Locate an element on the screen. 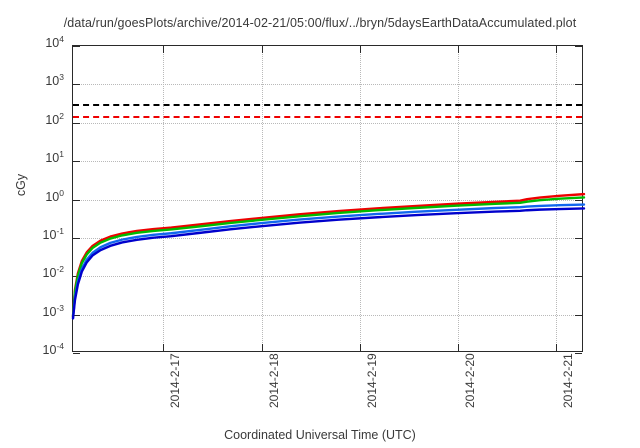  x-tick-label: 2014-2-20 is located at coordinates (470, 380).